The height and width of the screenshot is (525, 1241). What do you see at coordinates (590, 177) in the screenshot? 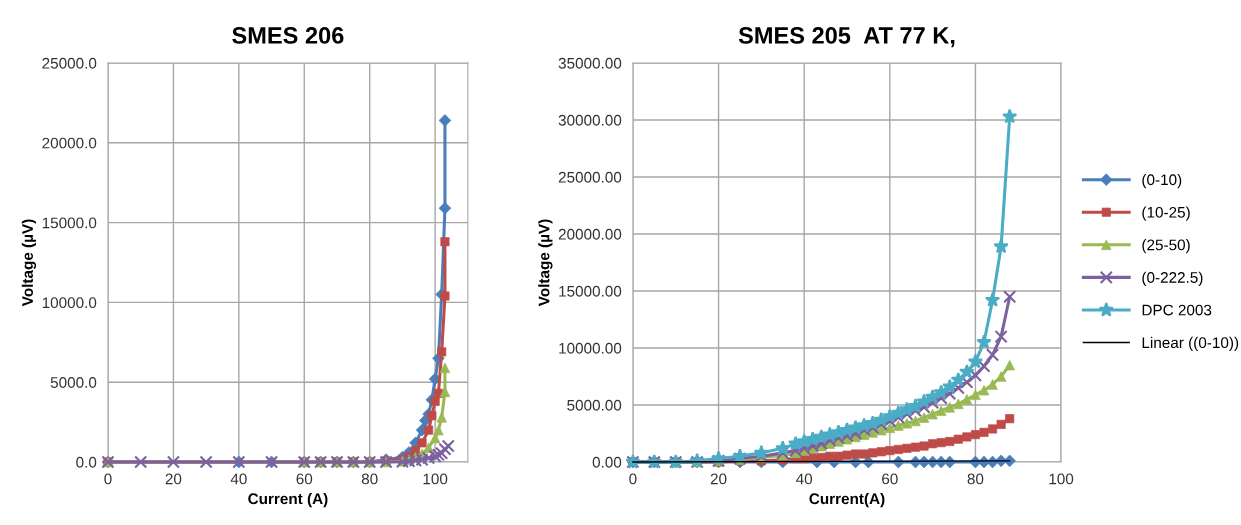
I see `y-tick-label: 25000.00` at bounding box center [590, 177].